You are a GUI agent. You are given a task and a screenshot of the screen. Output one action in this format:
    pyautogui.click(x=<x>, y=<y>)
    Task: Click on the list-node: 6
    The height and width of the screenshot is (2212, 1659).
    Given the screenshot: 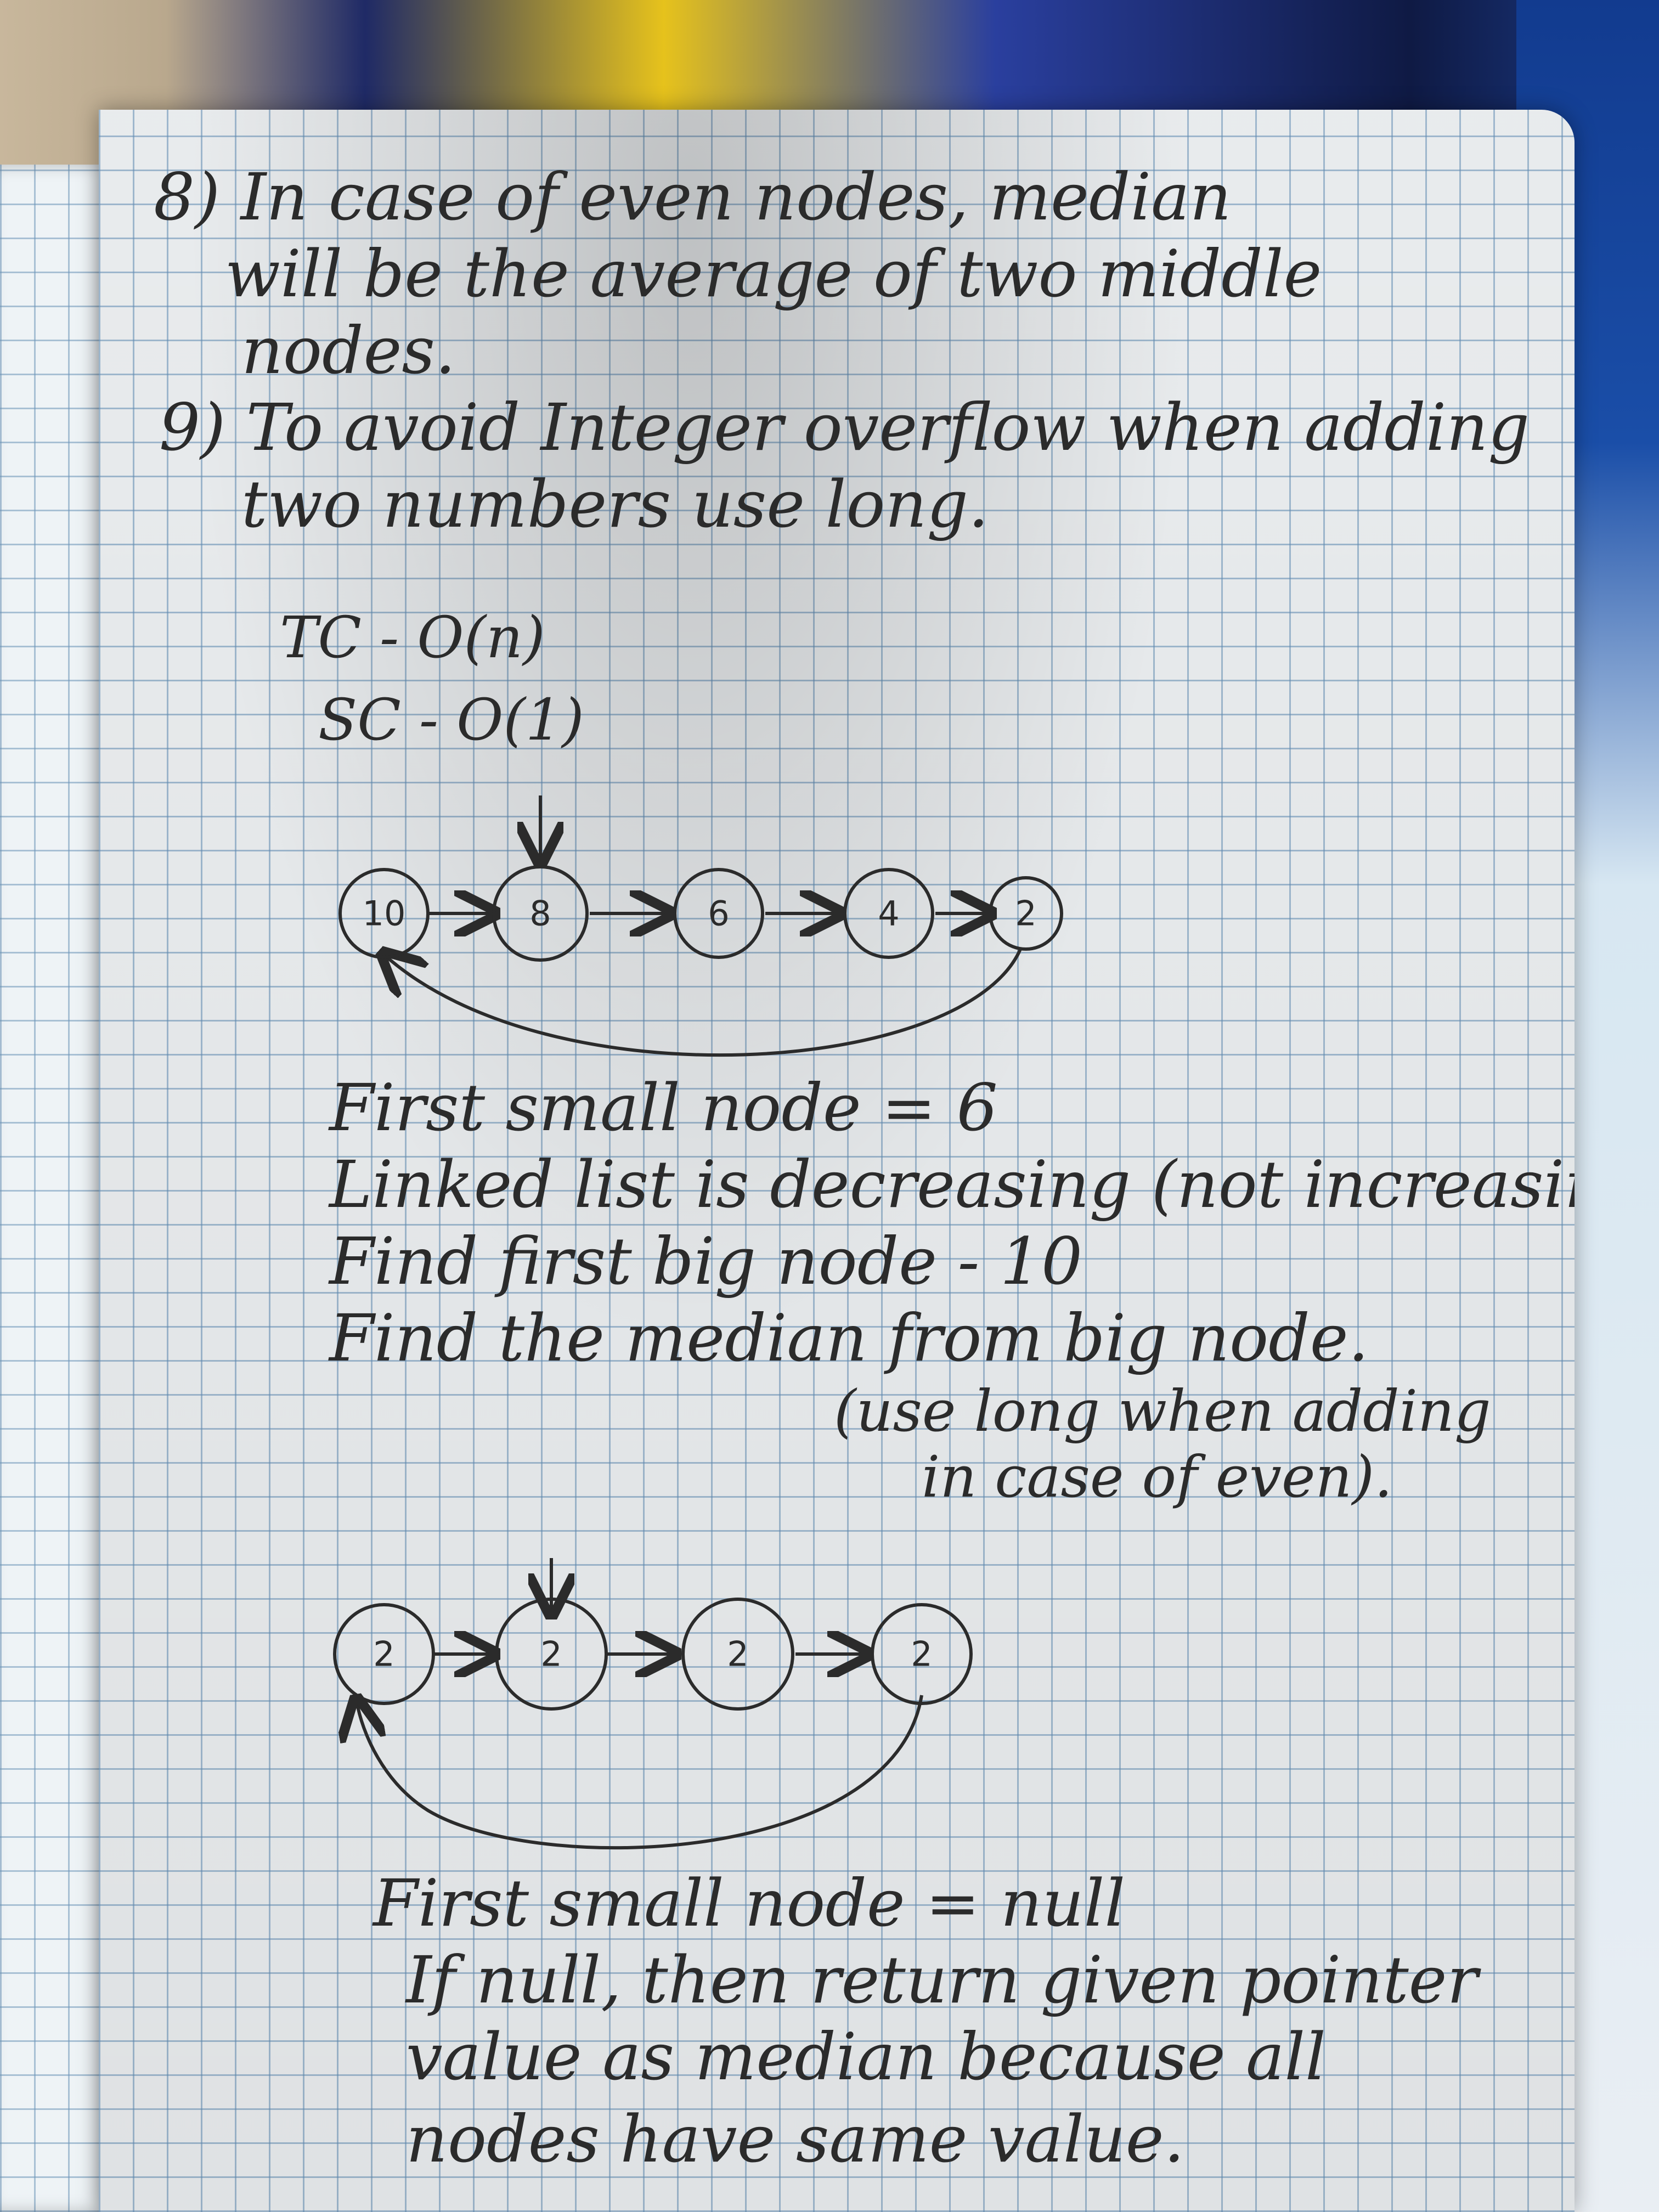 What is the action you would take?
    pyautogui.click(x=718, y=914)
    